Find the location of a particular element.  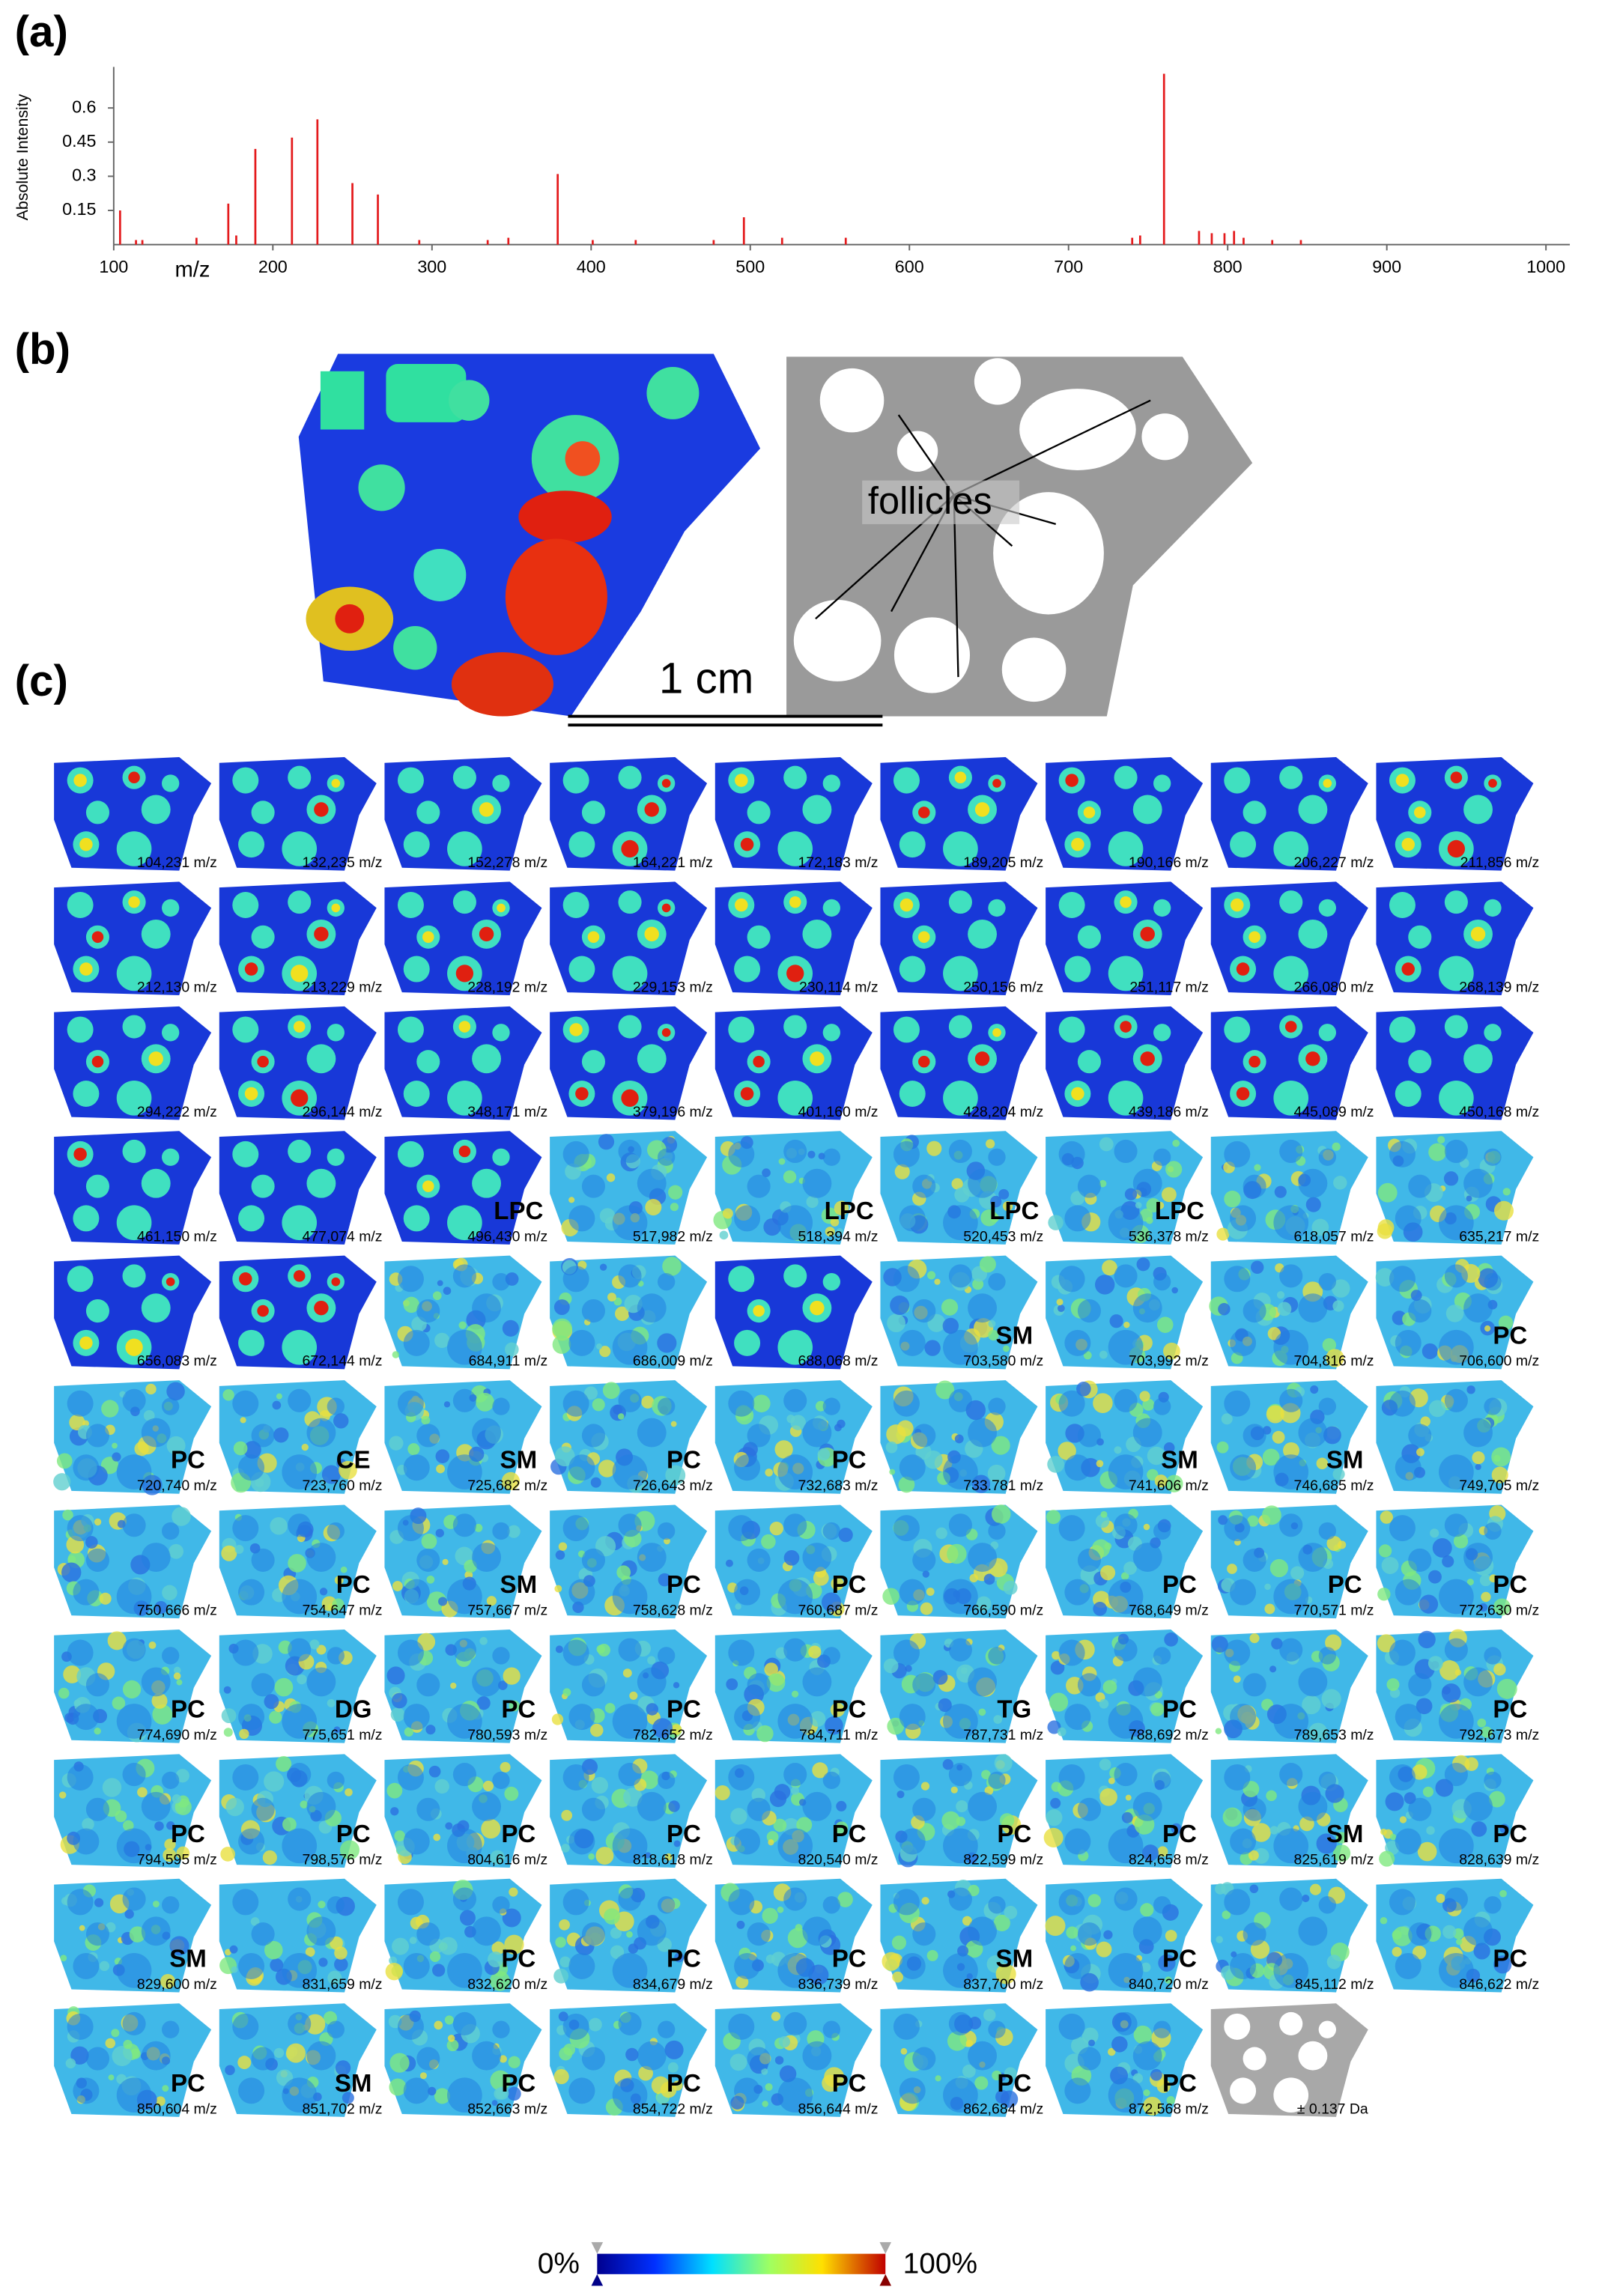

panel-label: (c) is located at coordinates (42, 681).